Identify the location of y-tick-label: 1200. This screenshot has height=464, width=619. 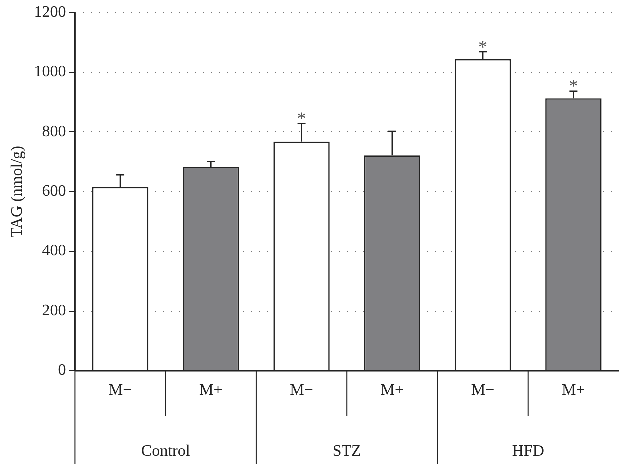
(50, 12).